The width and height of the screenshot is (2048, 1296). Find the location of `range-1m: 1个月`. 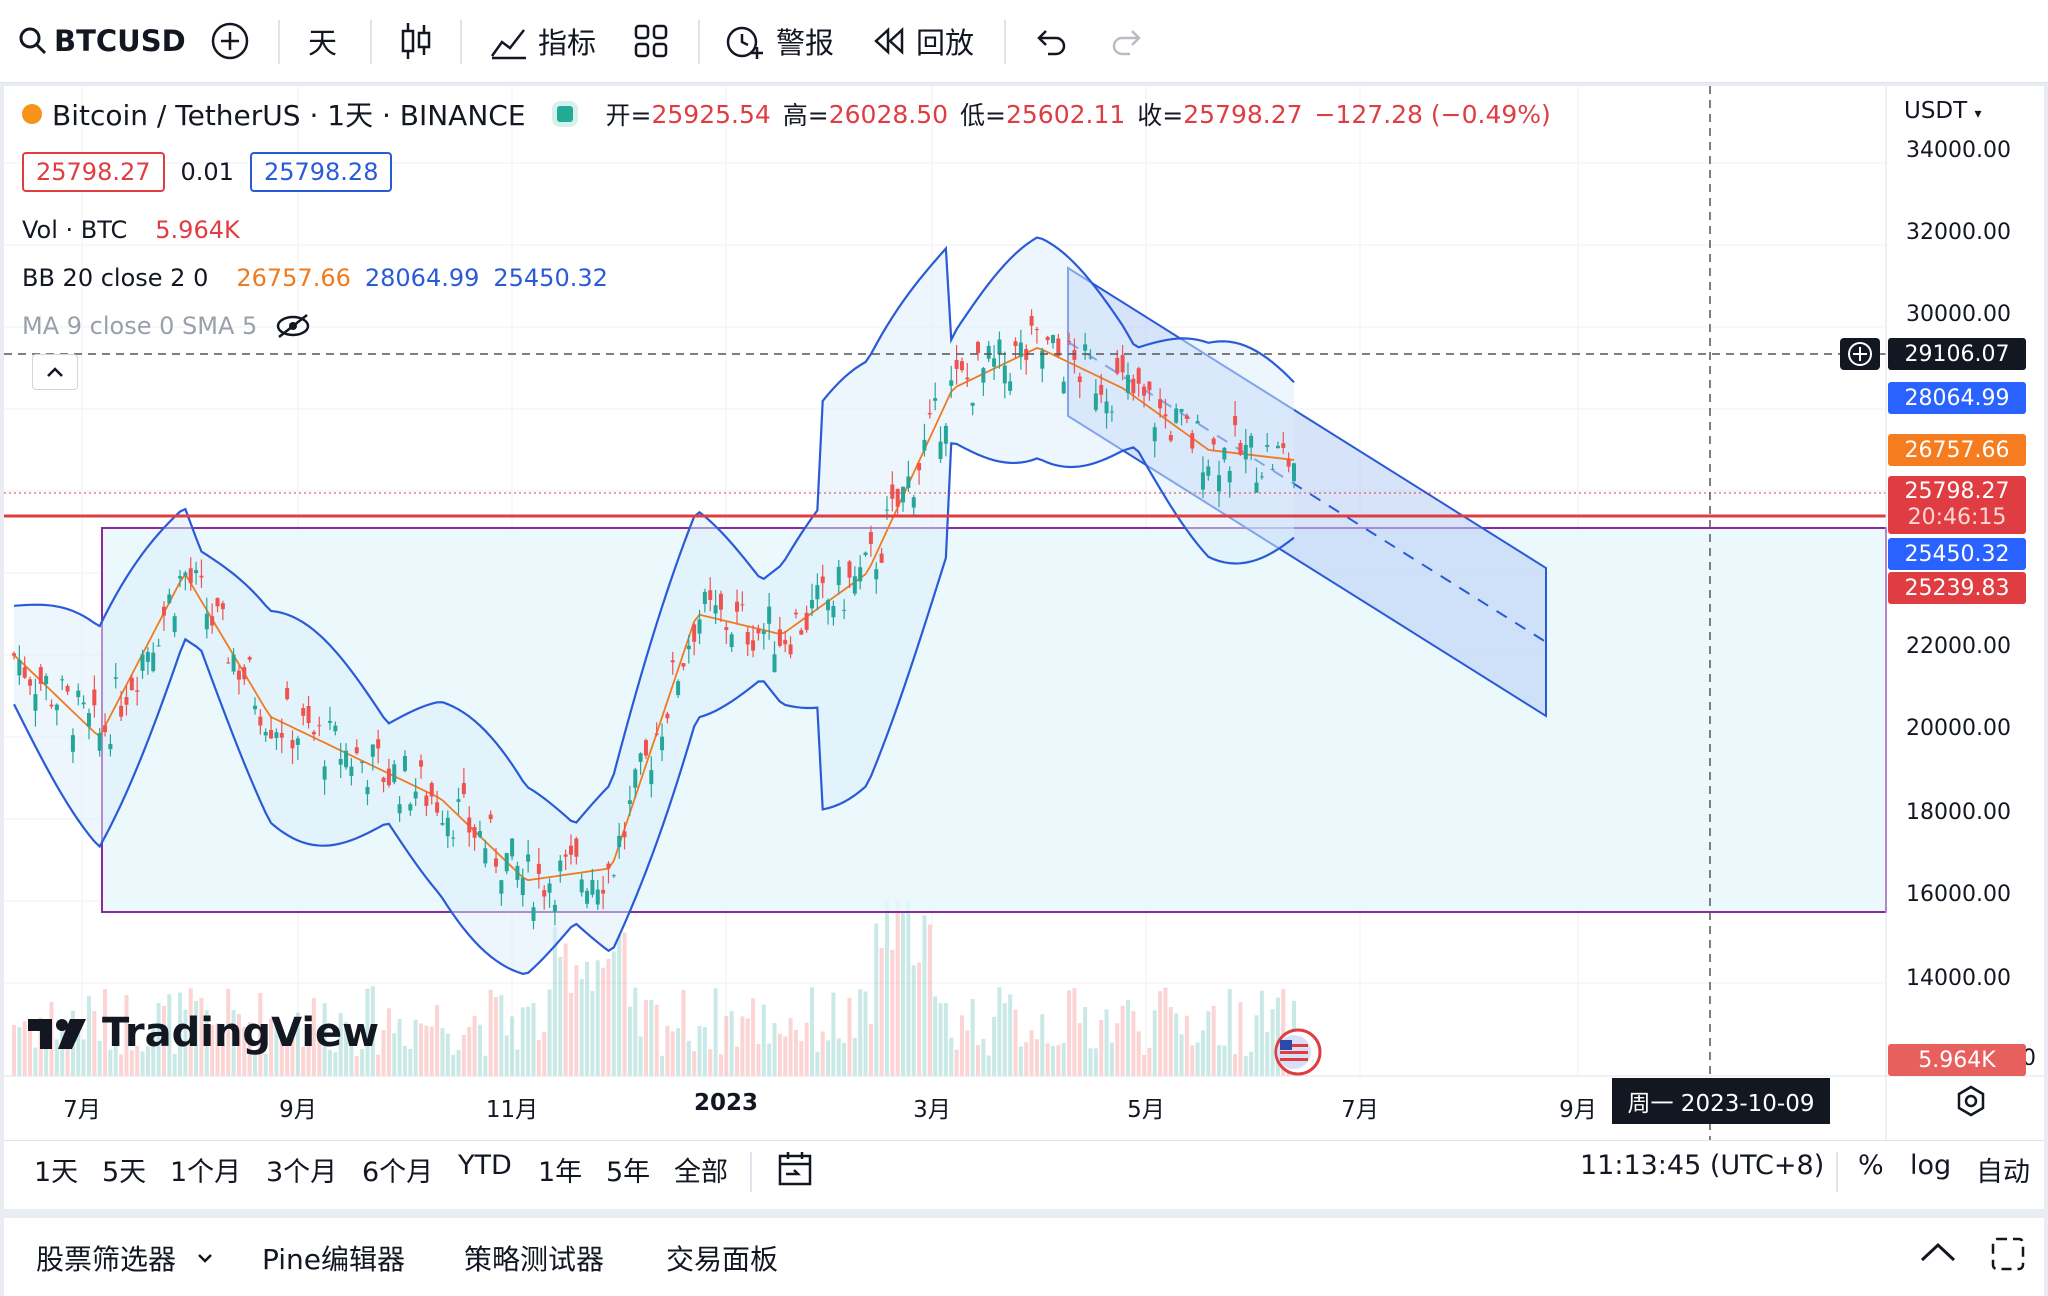

range-1m: 1个月 is located at coordinates (206, 1172).